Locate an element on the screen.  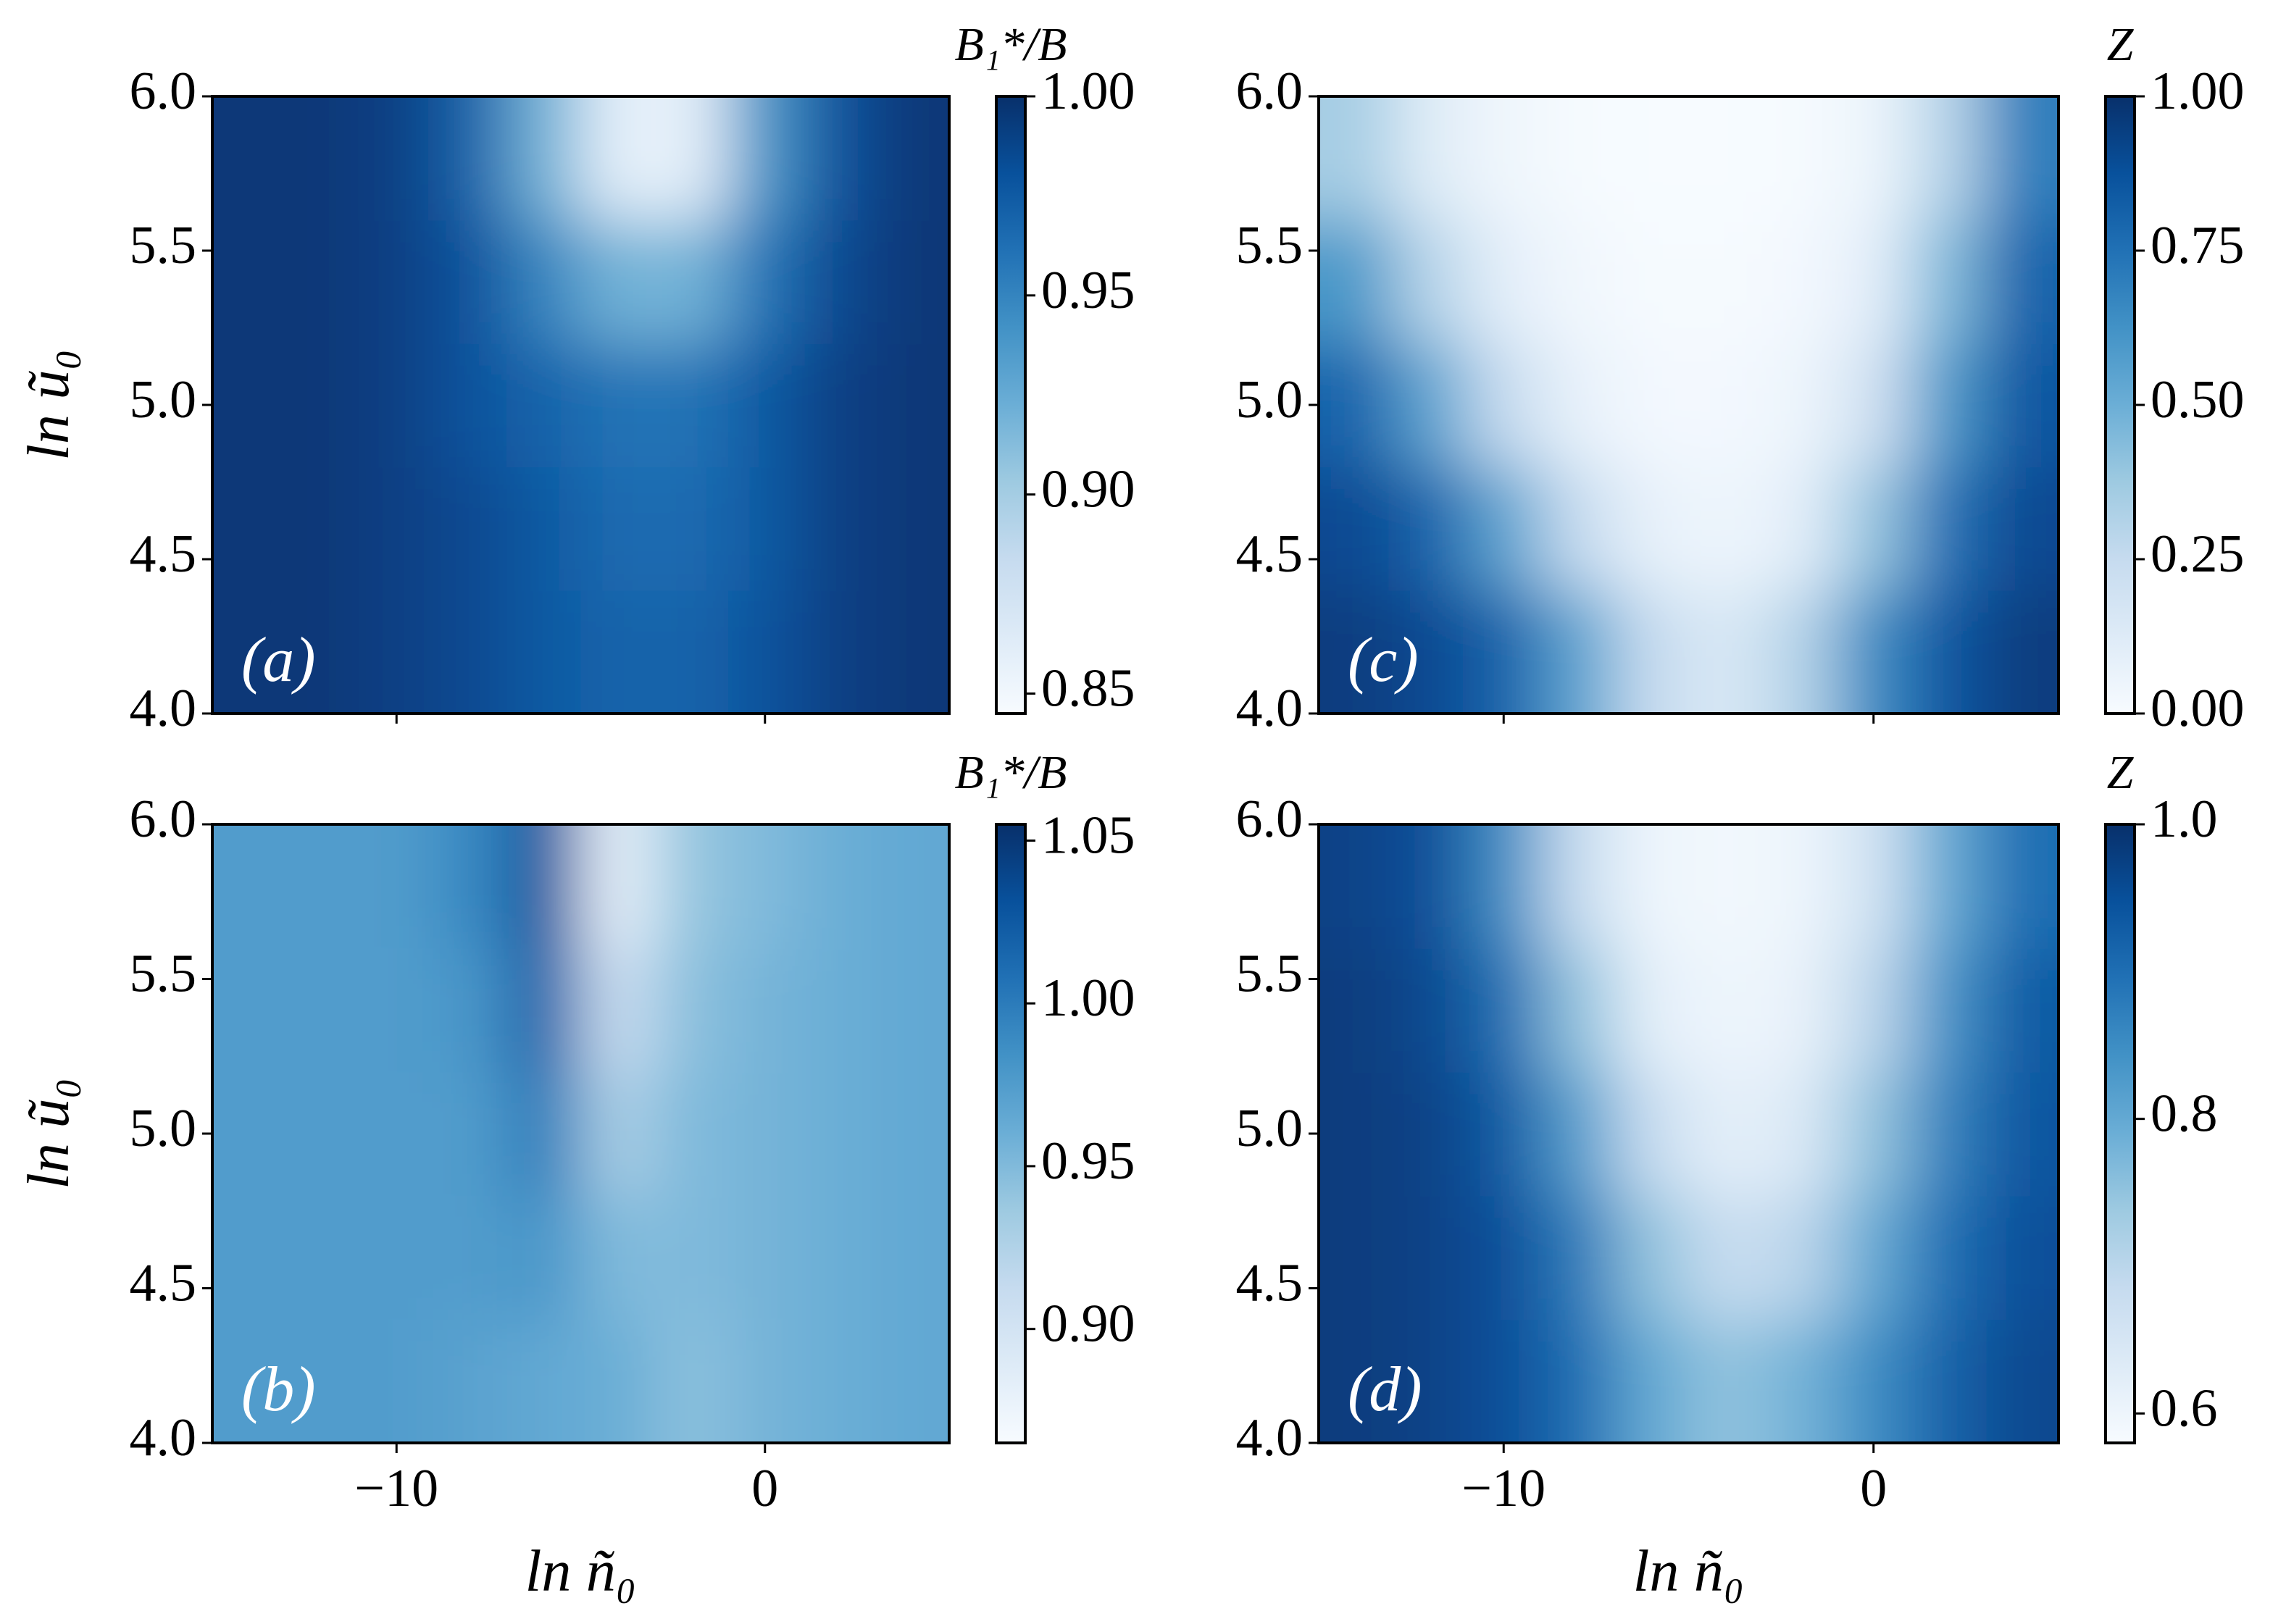
colorbar-tick-label: 0.25 is located at coordinates (2198, 554).